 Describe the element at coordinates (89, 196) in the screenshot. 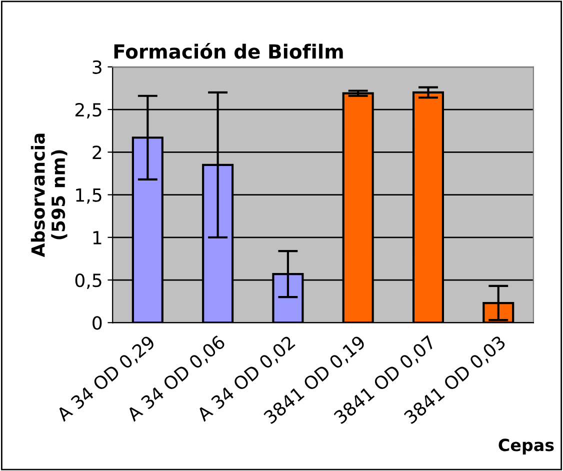

I see `y-tick-label: 1,5` at that location.